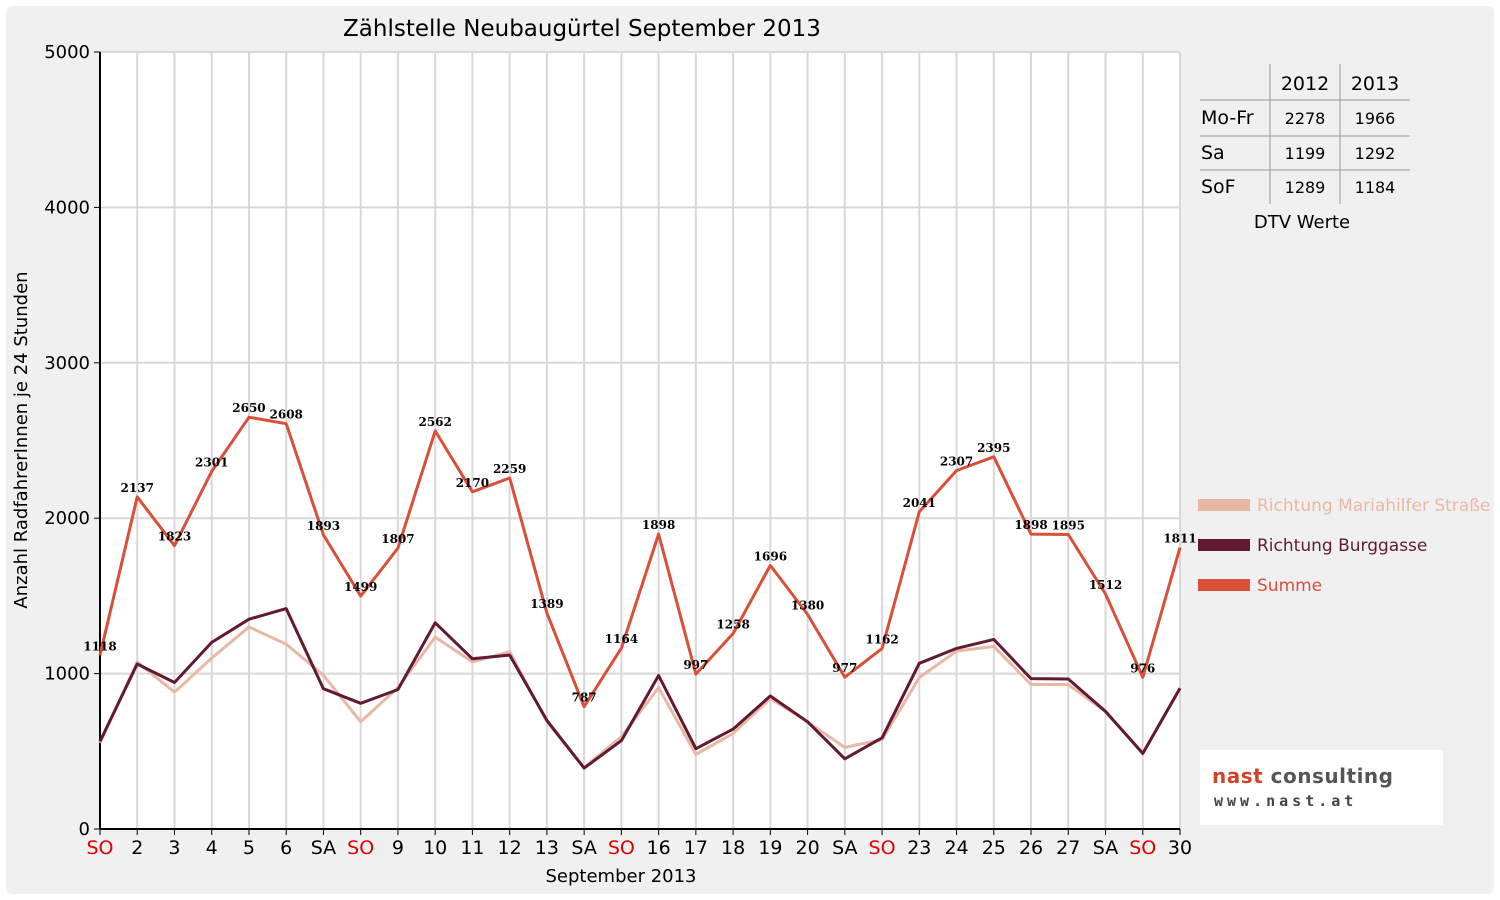 This screenshot has width=1500, height=900. I want to click on table-row-label: SoF, so click(1218, 187).